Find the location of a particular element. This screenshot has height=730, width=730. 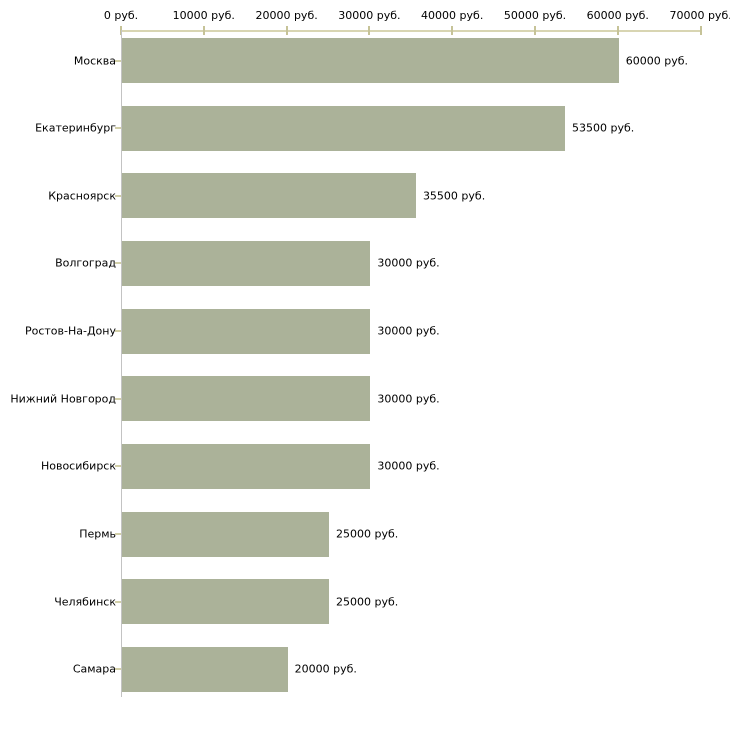

value-label: 20000 руб. is located at coordinates (325, 669).